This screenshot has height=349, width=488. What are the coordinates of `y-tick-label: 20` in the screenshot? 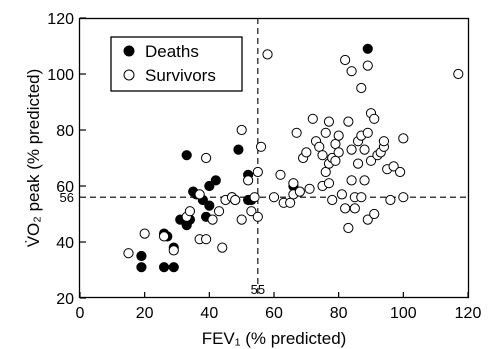 It's located at (65, 299).